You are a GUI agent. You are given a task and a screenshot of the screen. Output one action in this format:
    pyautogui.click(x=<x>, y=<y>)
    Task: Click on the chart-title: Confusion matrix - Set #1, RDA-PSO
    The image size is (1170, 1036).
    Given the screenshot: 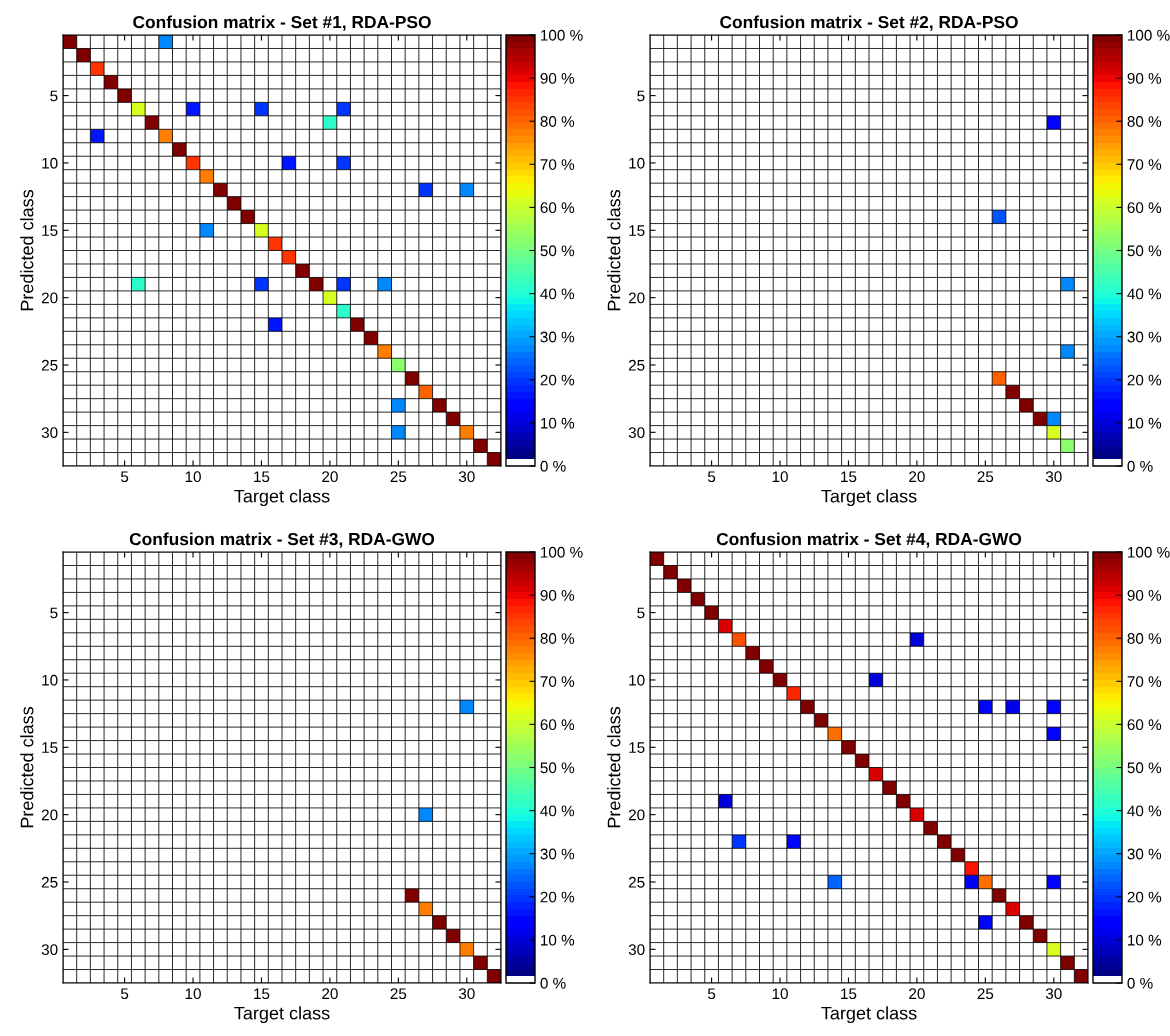 What is the action you would take?
    pyautogui.click(x=282, y=23)
    